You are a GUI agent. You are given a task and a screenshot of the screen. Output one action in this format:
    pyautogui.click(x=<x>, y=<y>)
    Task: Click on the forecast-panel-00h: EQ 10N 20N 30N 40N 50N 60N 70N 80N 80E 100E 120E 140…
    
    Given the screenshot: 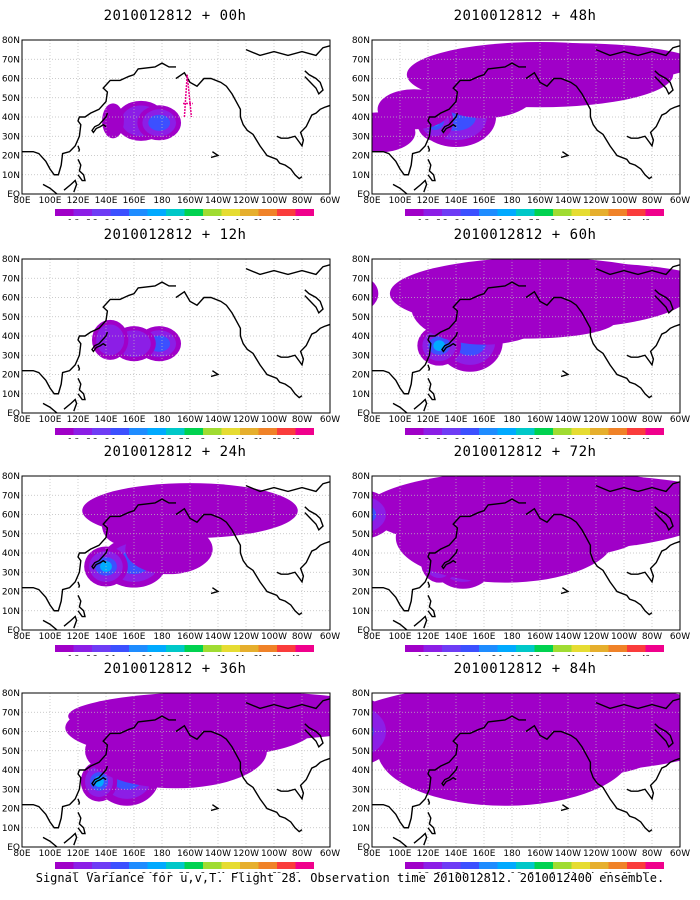 What is the action you would take?
    pyautogui.click(x=175, y=110)
    